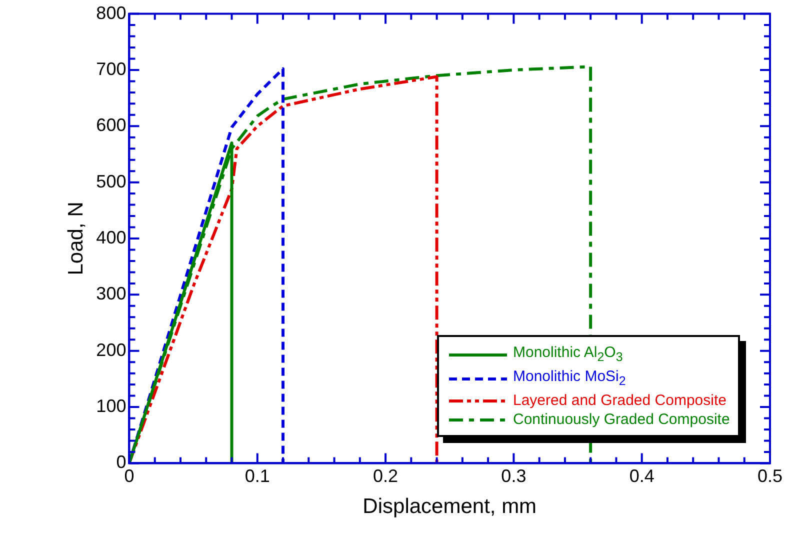 The width and height of the screenshot is (786, 542). Describe the element at coordinates (111, 350) in the screenshot. I see `y-tick-label: 200` at that location.